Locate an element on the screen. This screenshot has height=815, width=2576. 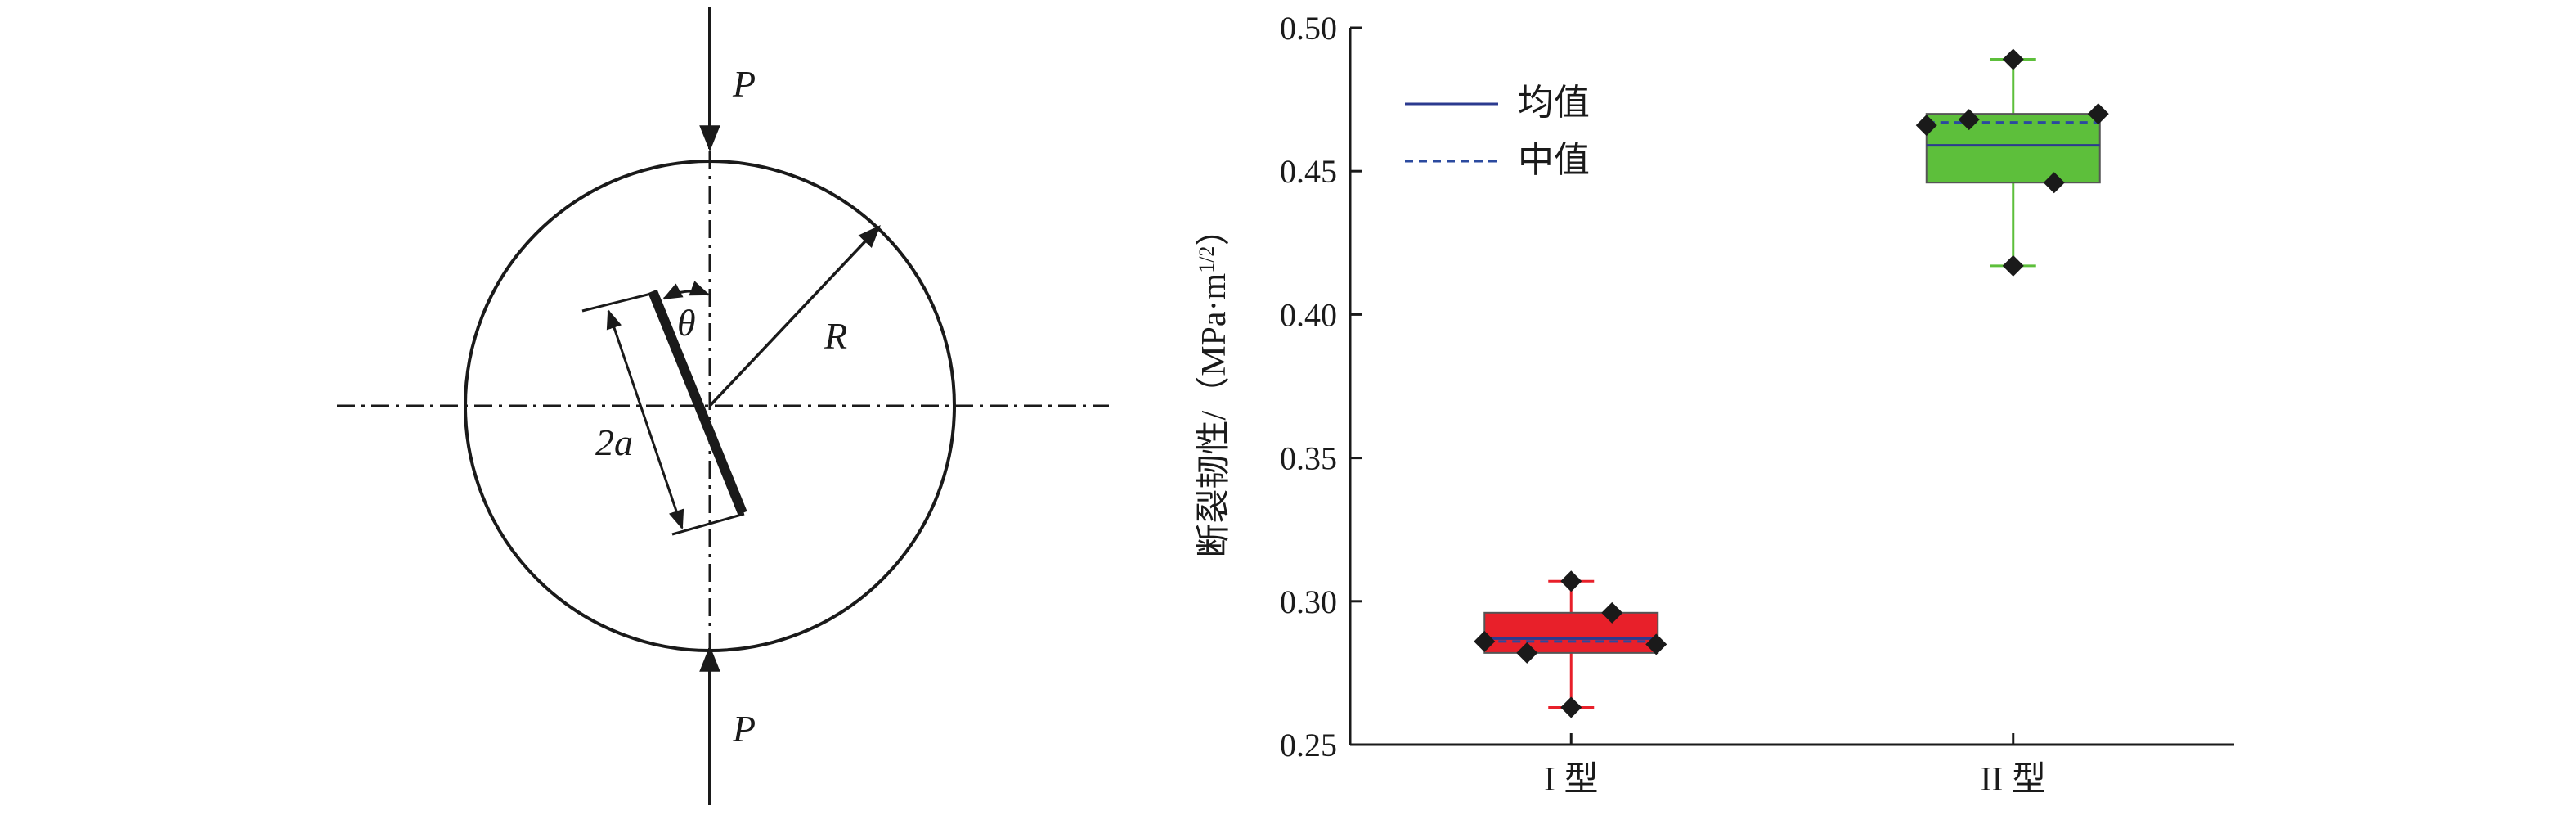
label-2a: 2a is located at coordinates (614, 442).